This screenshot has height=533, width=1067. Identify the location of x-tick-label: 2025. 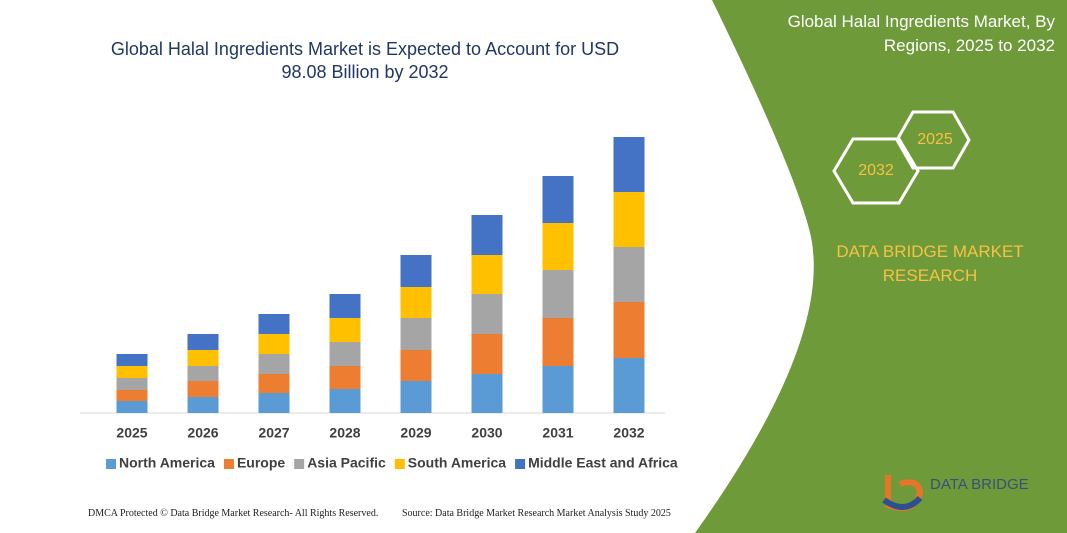
(131, 433).